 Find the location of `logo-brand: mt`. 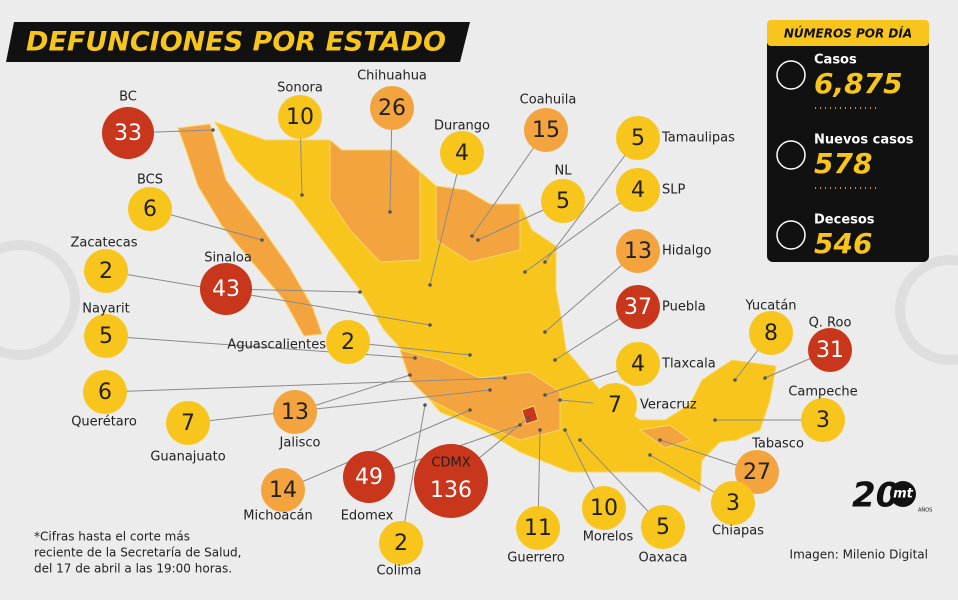

logo-brand: mt is located at coordinates (903, 494).